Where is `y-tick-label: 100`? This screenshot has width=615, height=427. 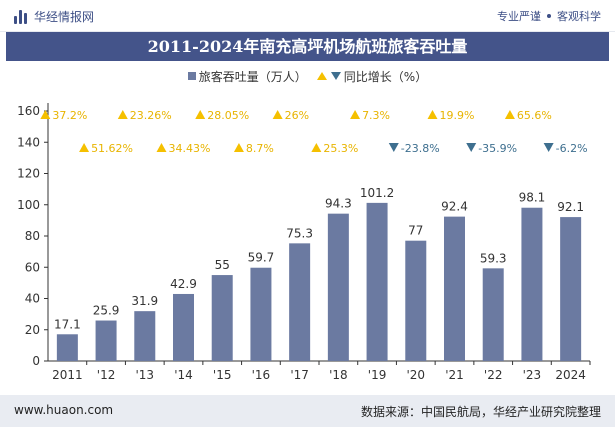
y-tick-label: 100 is located at coordinates (28, 205).